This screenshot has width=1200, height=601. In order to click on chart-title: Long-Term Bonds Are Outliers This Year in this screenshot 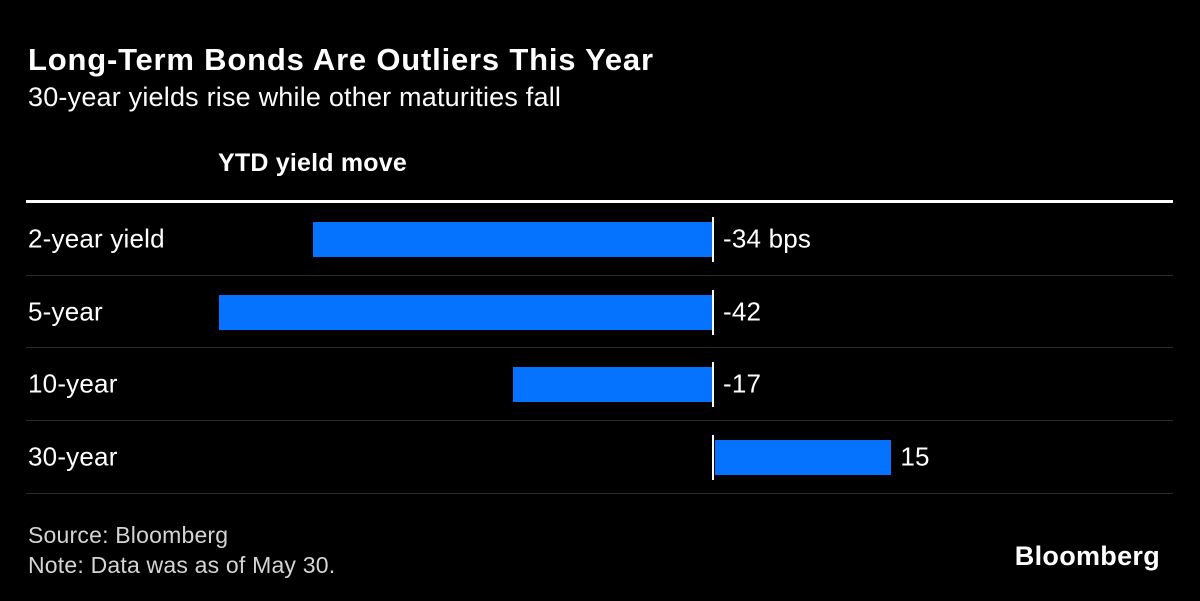, I will do `click(341, 59)`.